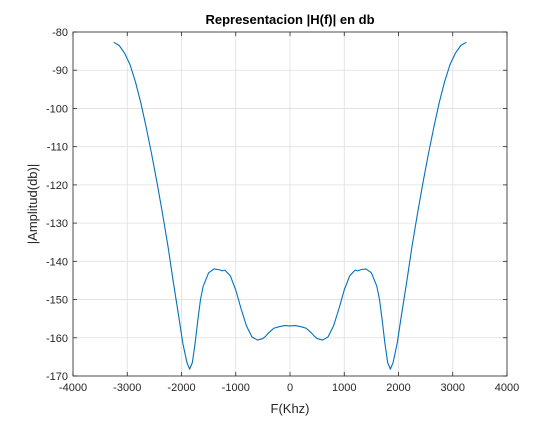  Describe the element at coordinates (60, 33) in the screenshot. I see `y-tick-label: -80` at that location.